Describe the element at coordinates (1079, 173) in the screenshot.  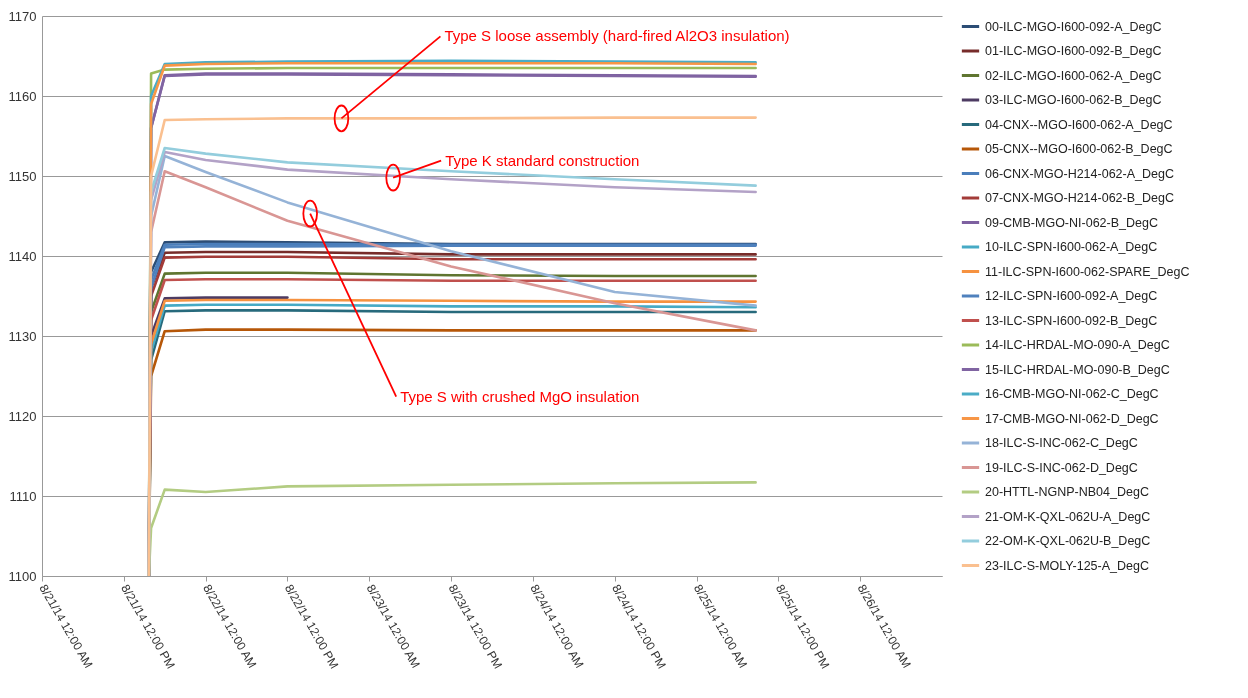
I see `legend-label: 06-CNX-MGO-H214-062-A_DegC` at that location.